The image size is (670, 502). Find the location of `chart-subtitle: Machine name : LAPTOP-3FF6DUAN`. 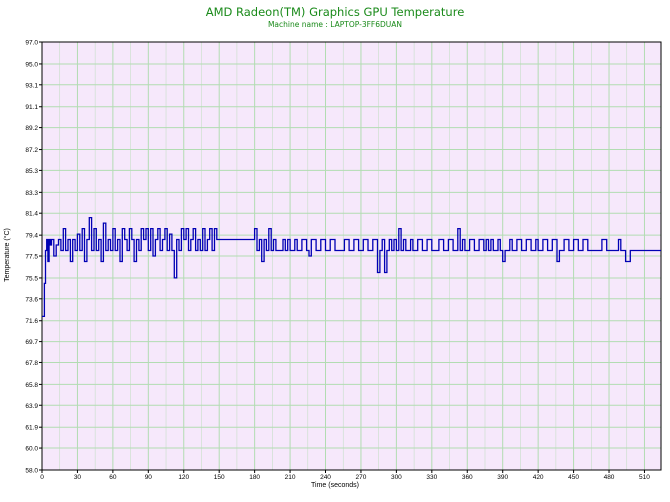

chart-subtitle: Machine name : LAPTOP-3FF6DUAN is located at coordinates (335, 24).